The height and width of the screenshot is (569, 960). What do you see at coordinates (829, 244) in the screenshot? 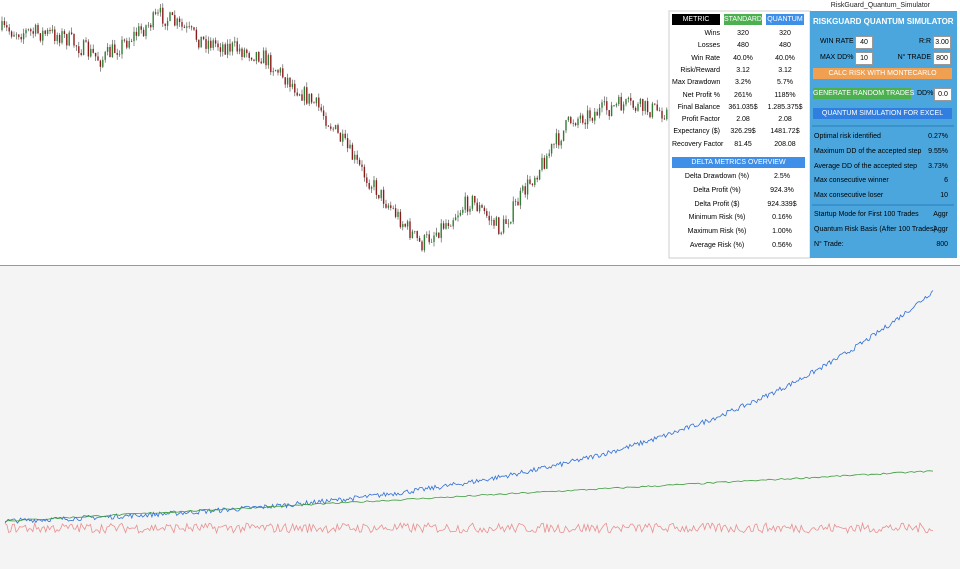
I see `mode-label: N° Trade:` at bounding box center [829, 244].